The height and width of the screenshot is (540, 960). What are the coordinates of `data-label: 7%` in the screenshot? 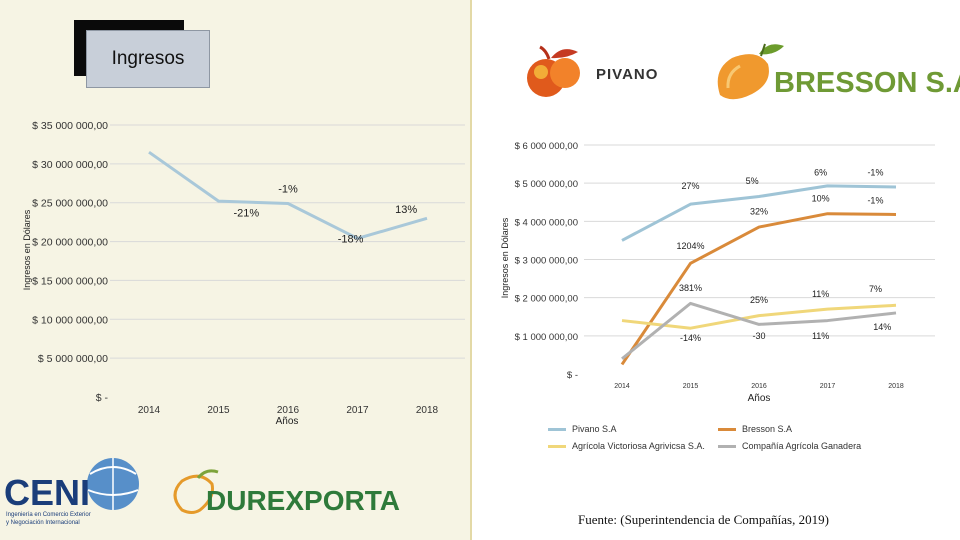 It's located at (875, 289).